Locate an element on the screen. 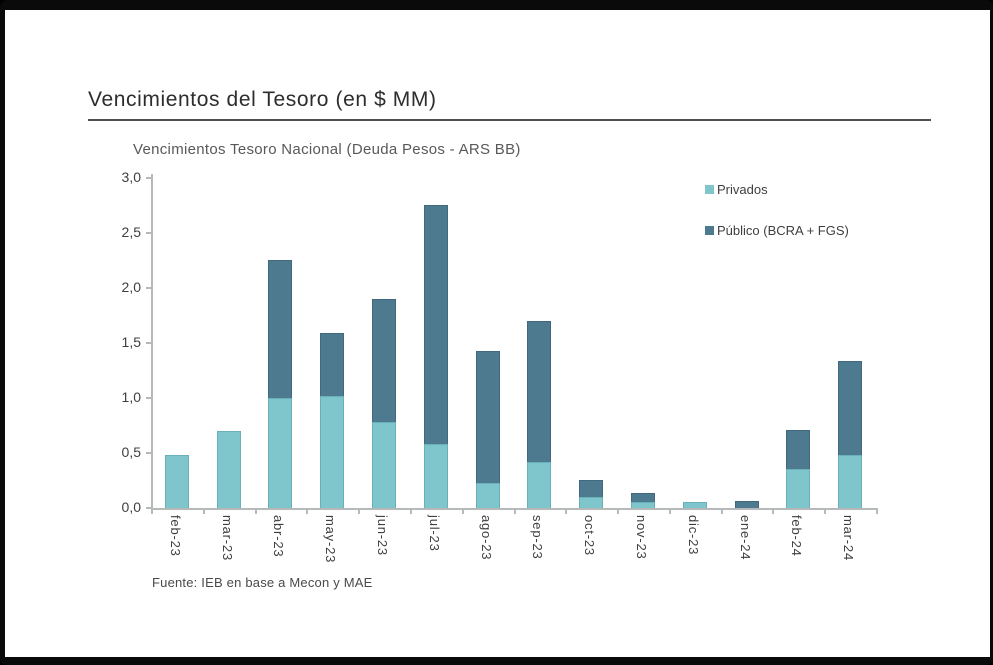 The width and height of the screenshot is (993, 665). x-axis-category-label: mar-24 is located at coordinates (848, 538).